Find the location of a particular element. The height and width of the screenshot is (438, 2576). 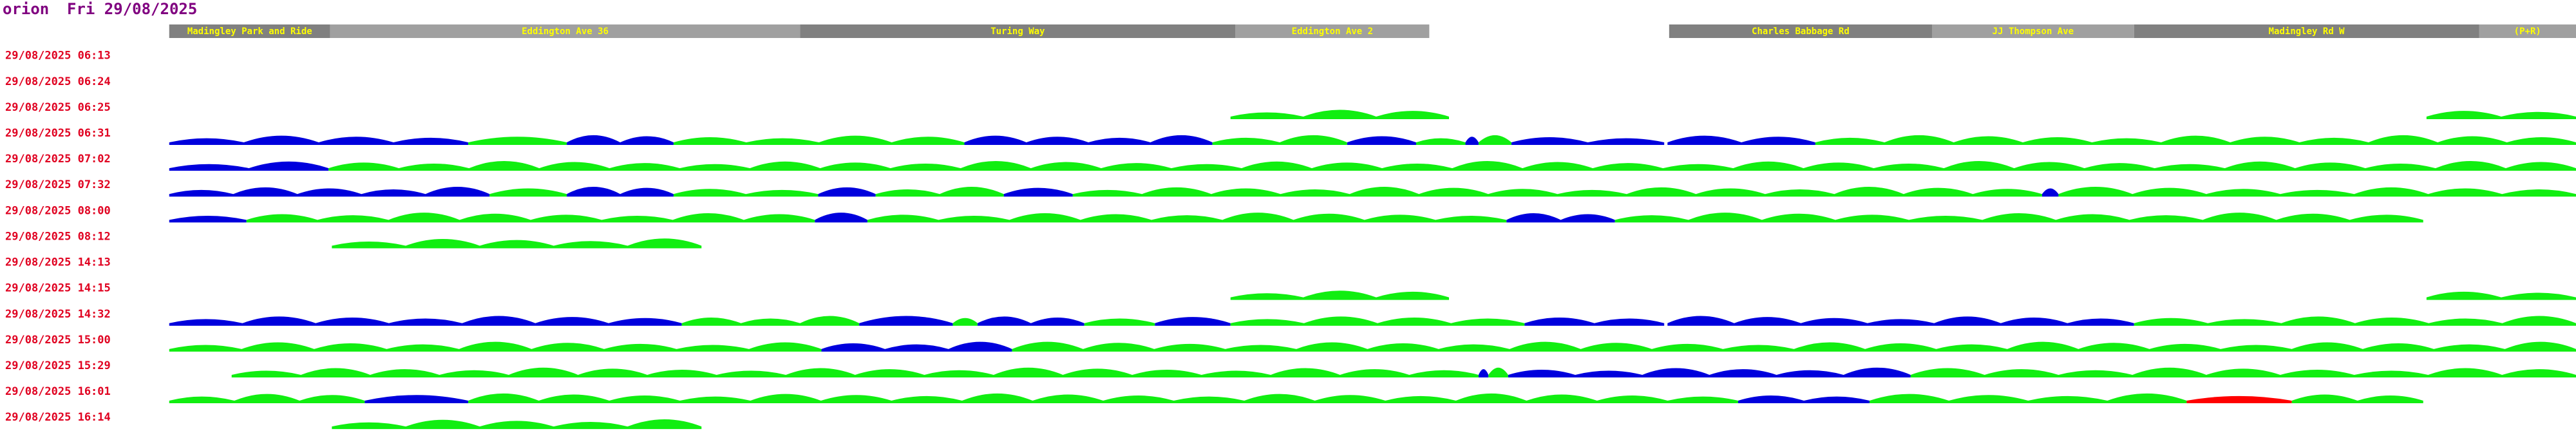

date: Fri 29/08/2025 is located at coordinates (132, 9).